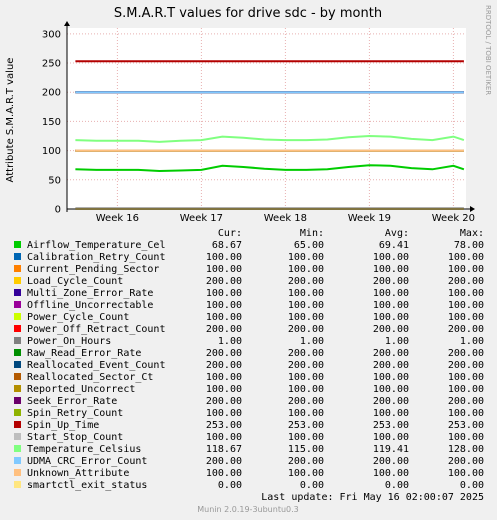  What do you see at coordinates (306, 449) in the screenshot?
I see `legend-stat: 115.00` at bounding box center [306, 449].